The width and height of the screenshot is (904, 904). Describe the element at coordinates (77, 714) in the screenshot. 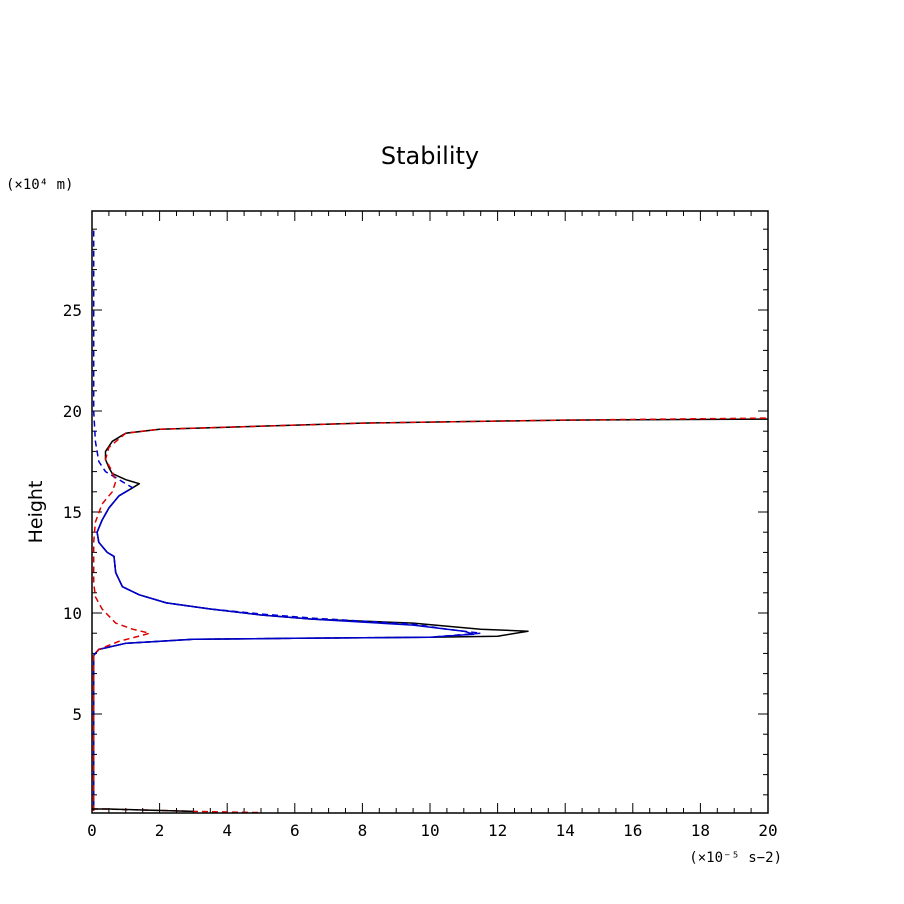

I see `y-tick-label: 5` at that location.